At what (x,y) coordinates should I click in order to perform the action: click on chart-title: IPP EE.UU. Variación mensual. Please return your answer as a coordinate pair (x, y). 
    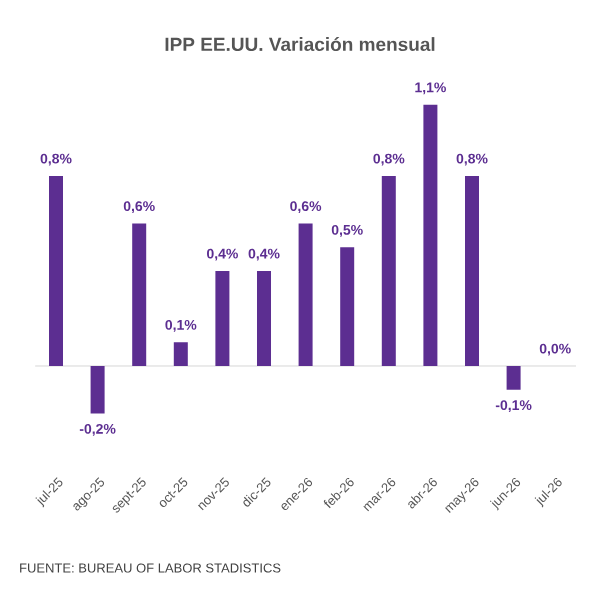
    Looking at the image, I should click on (300, 44).